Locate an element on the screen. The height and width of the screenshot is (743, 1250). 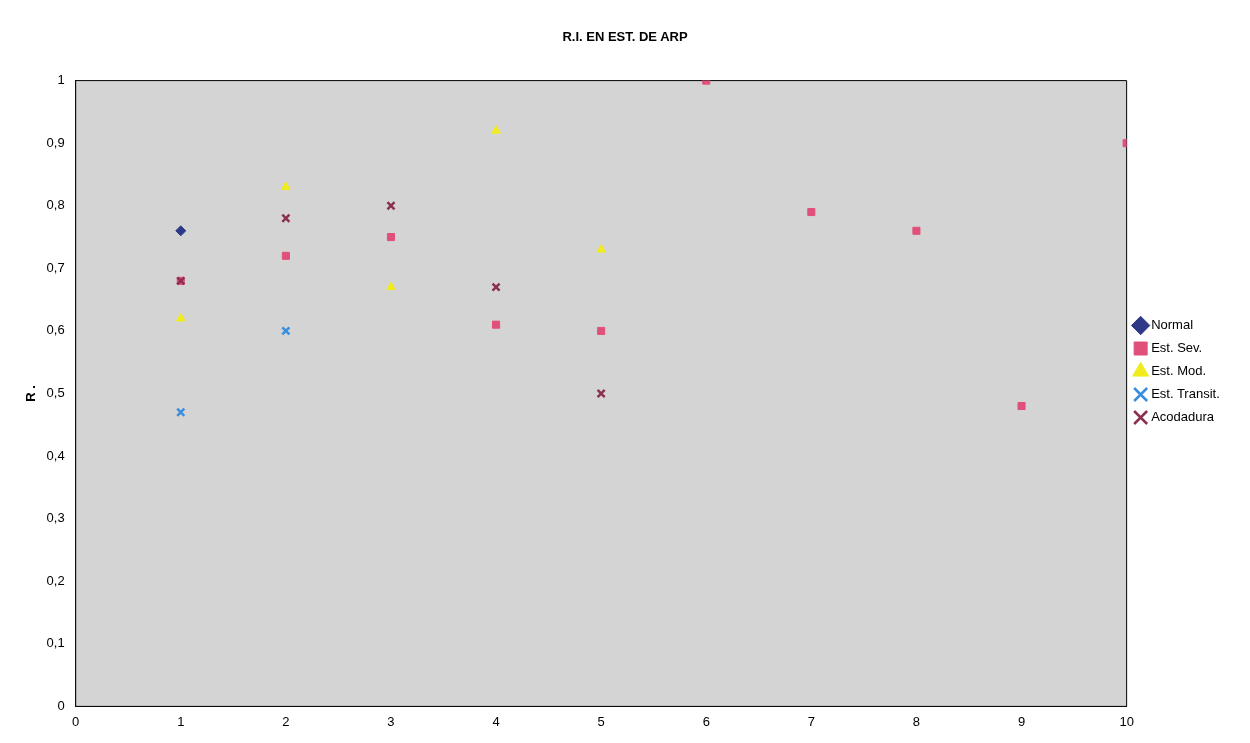
y-axis-title: R . is located at coordinates (31, 393).